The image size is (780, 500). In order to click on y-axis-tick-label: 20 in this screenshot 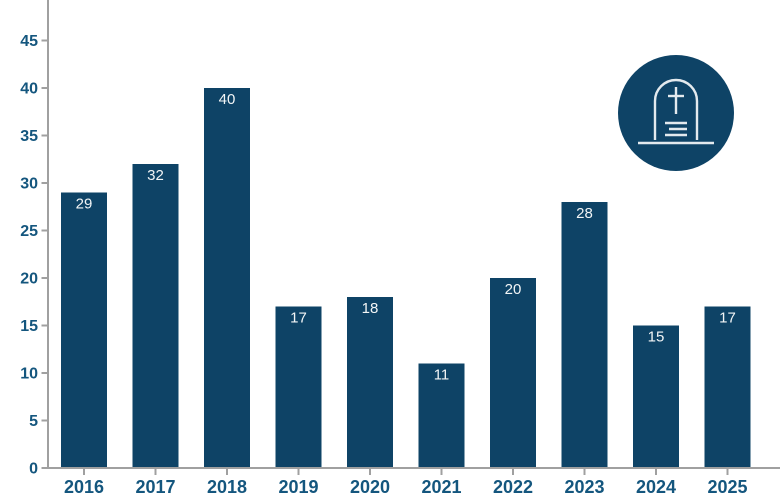, I will do `click(29, 279)`.